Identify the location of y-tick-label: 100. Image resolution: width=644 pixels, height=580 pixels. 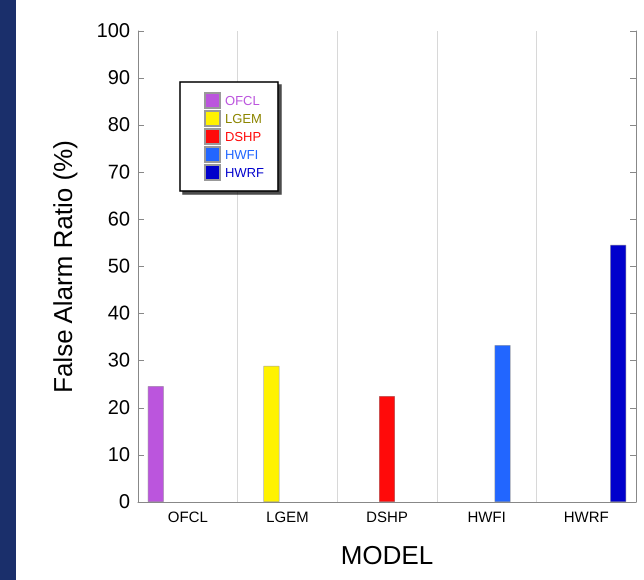
(113, 31).